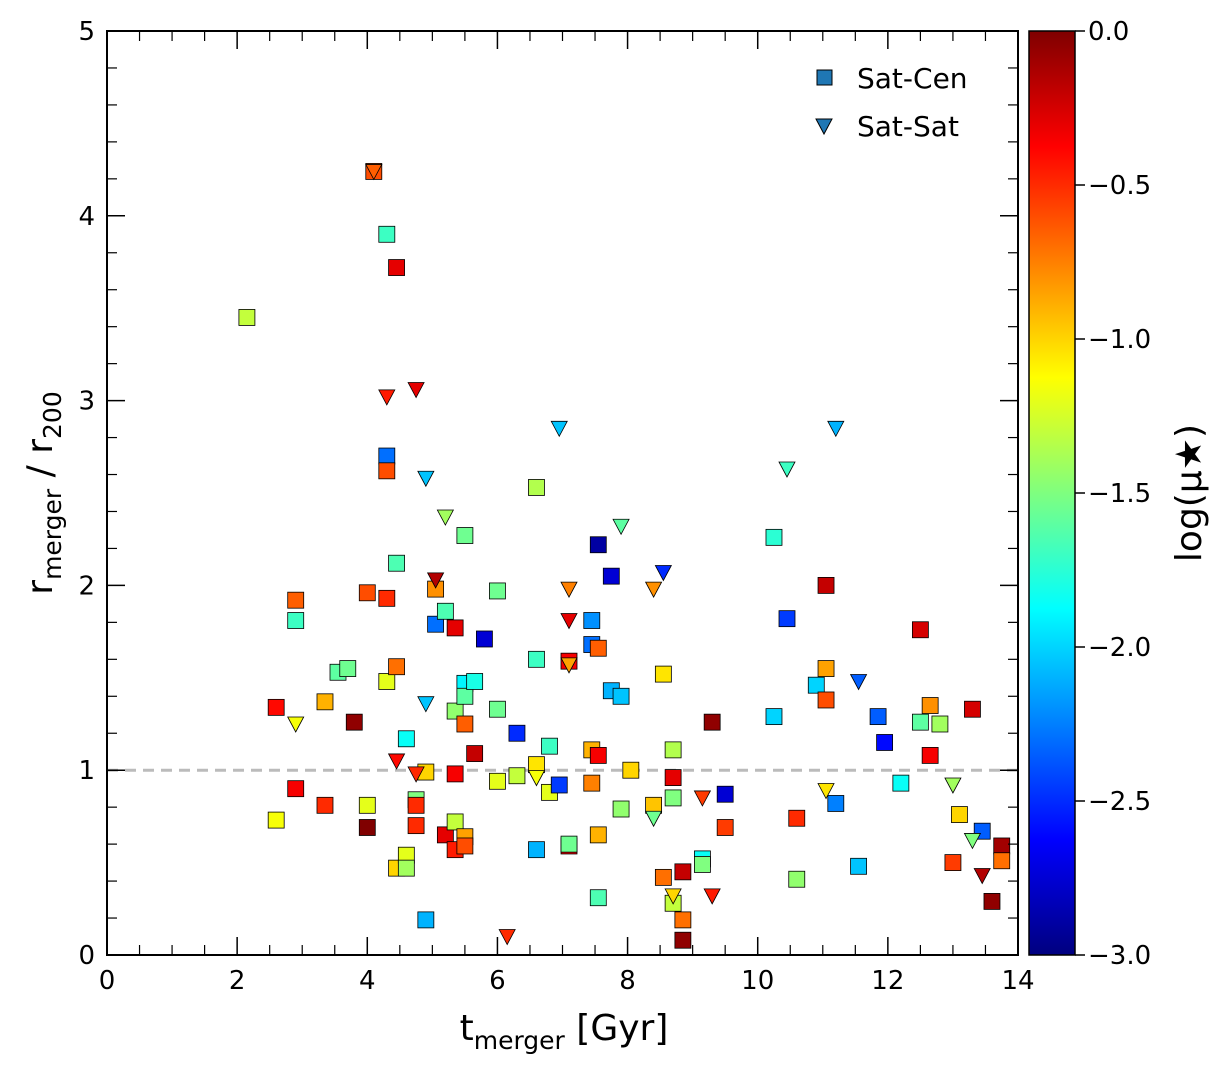 The image size is (1232, 1072). Describe the element at coordinates (824, 127) in the screenshot. I see `legend-marker-sat-sat` at that location.